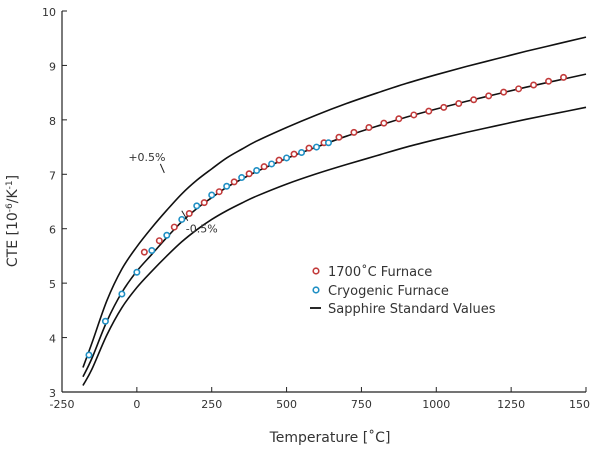  I want to click on legend-label-1700-furnace: 1700˚C Furnace, so click(380, 272).